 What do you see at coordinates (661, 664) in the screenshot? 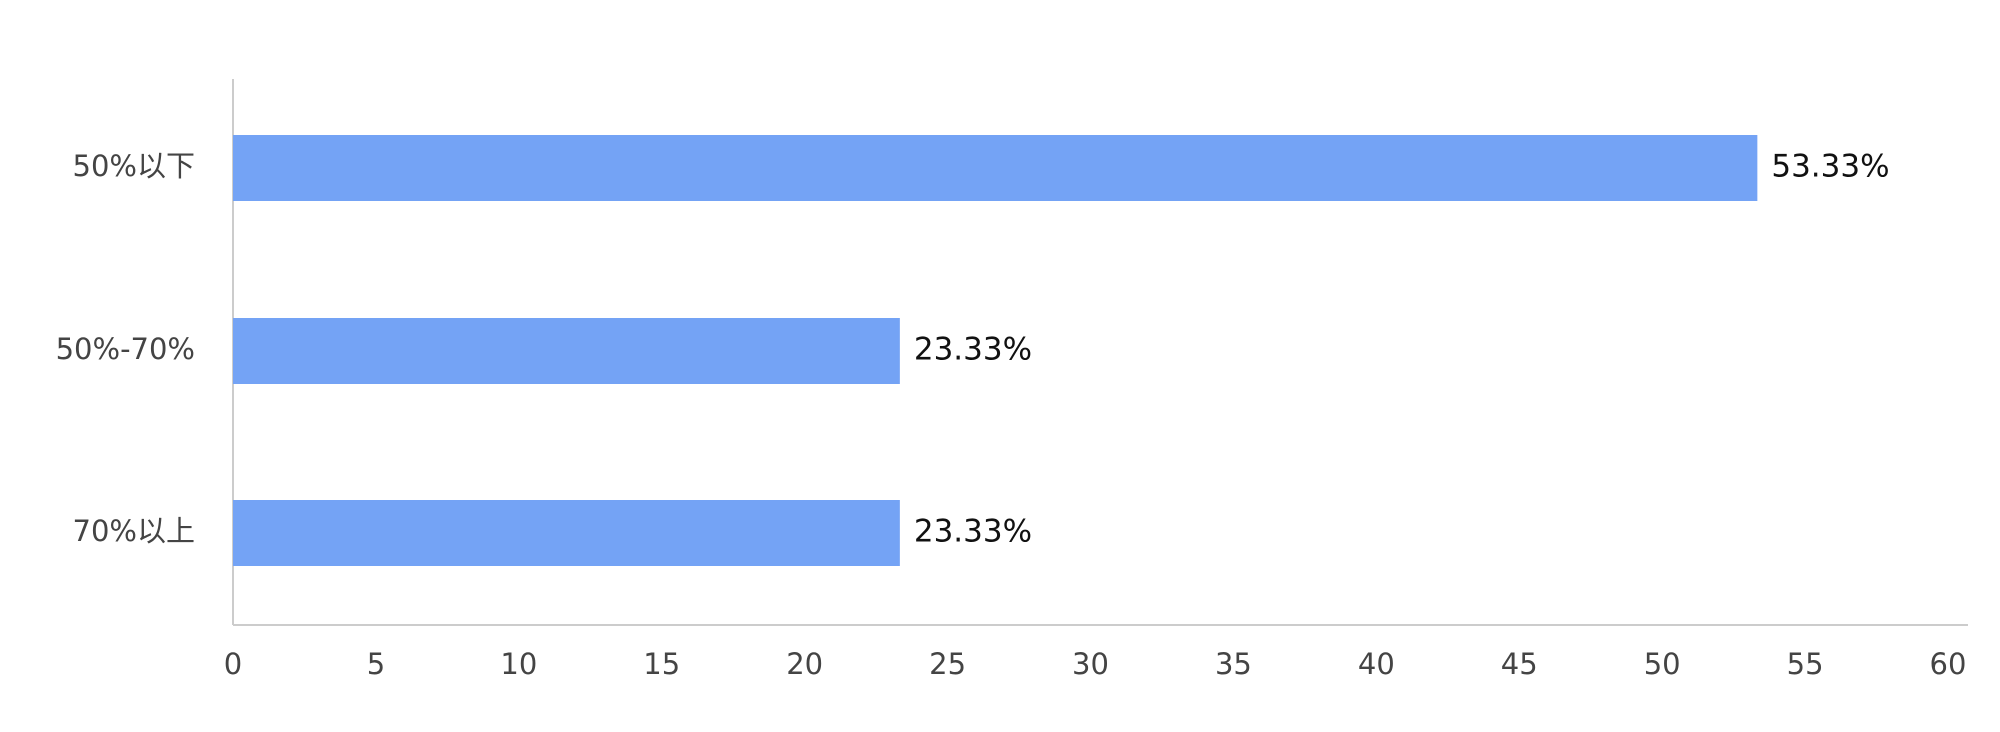
I see `x-tick-label: 15` at bounding box center [661, 664].